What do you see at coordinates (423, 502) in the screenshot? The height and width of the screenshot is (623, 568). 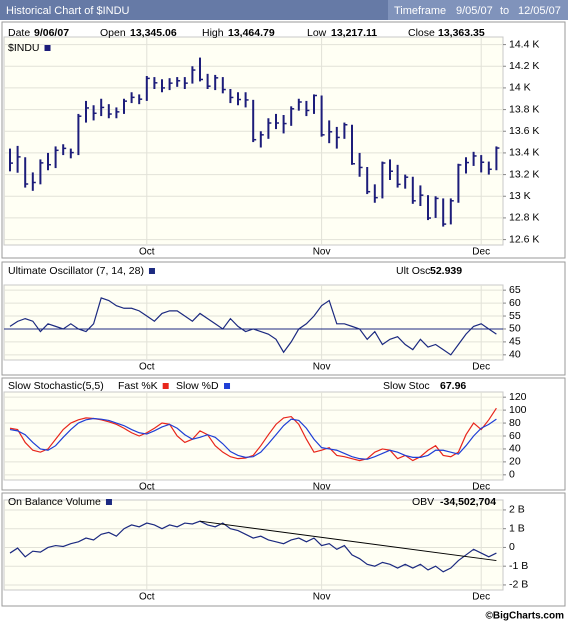 I see `reading-label: OBV` at bounding box center [423, 502].